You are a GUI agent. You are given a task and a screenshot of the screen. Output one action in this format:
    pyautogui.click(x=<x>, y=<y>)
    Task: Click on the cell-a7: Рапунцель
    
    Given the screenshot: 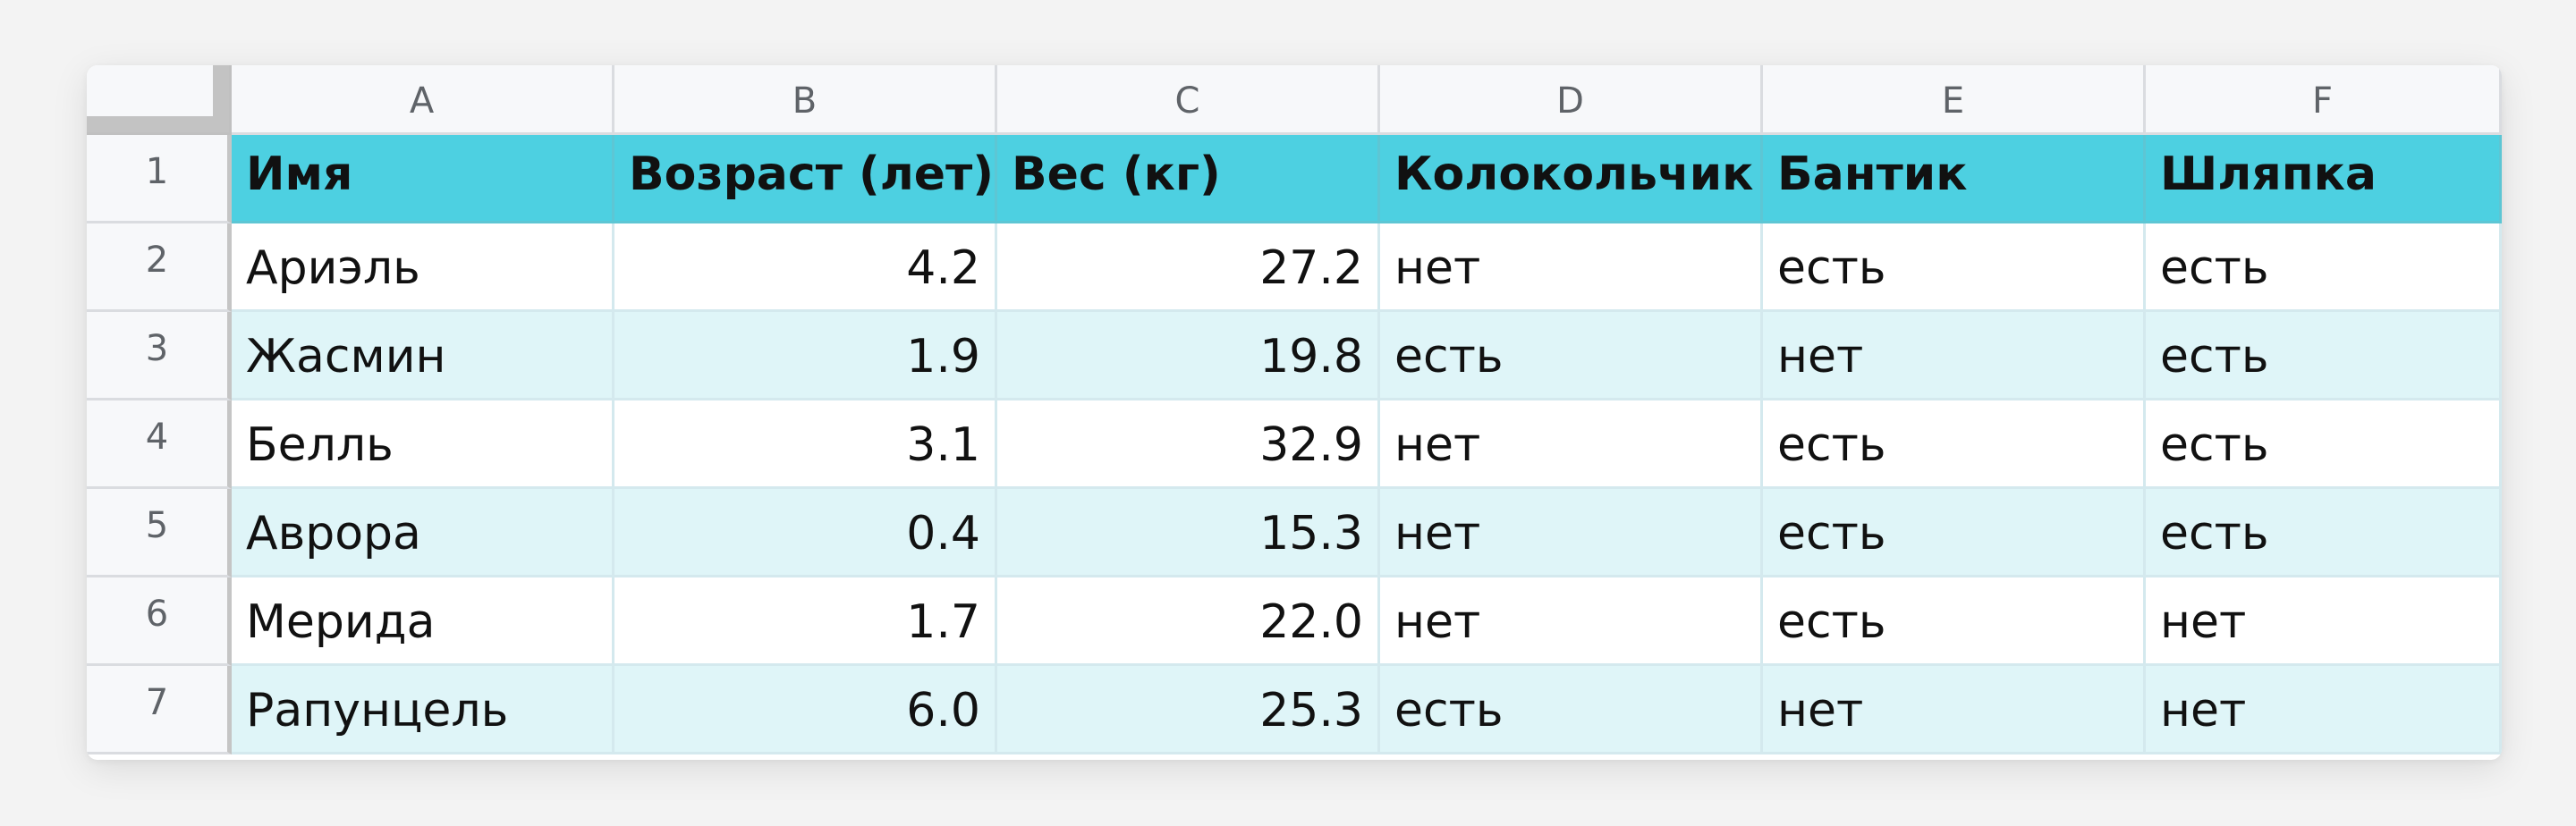 What is the action you would take?
    pyautogui.click(x=423, y=710)
    